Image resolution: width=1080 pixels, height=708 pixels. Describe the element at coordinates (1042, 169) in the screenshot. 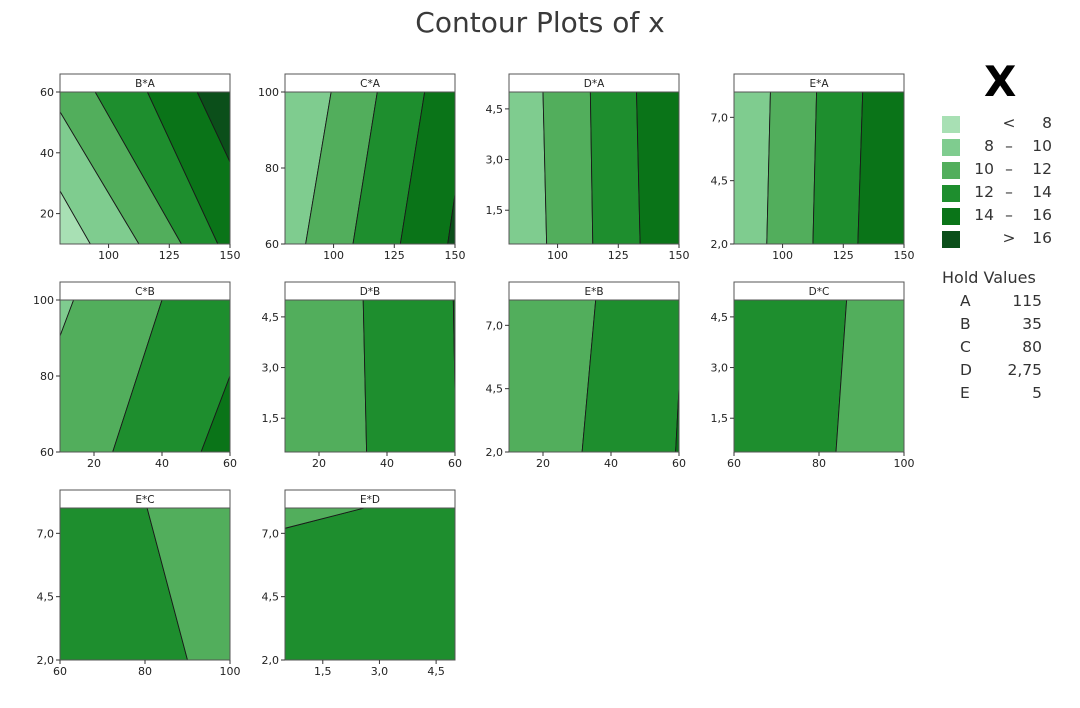

I see `legend-high-value: 12` at that location.